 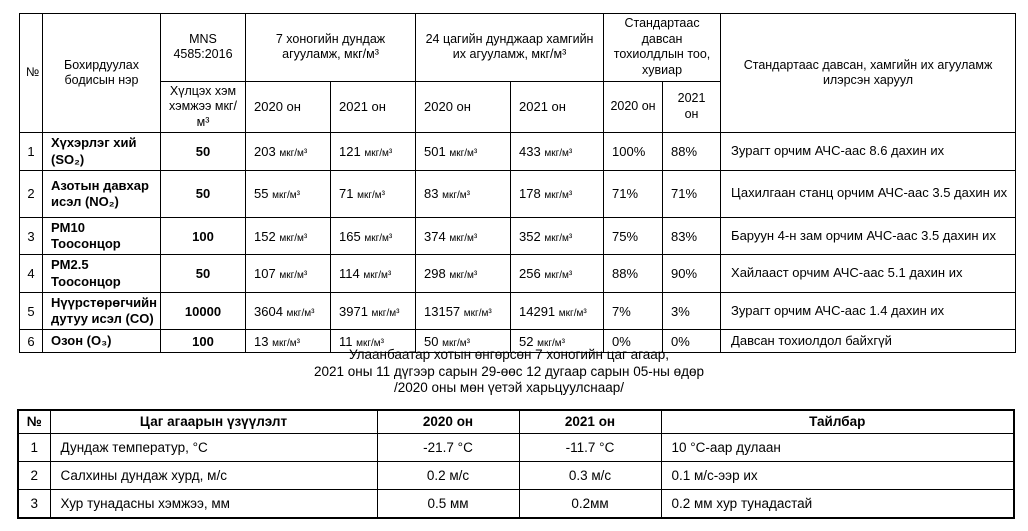 I want to click on weekly-2020-value: 203 мкг/м³, so click(x=288, y=151).